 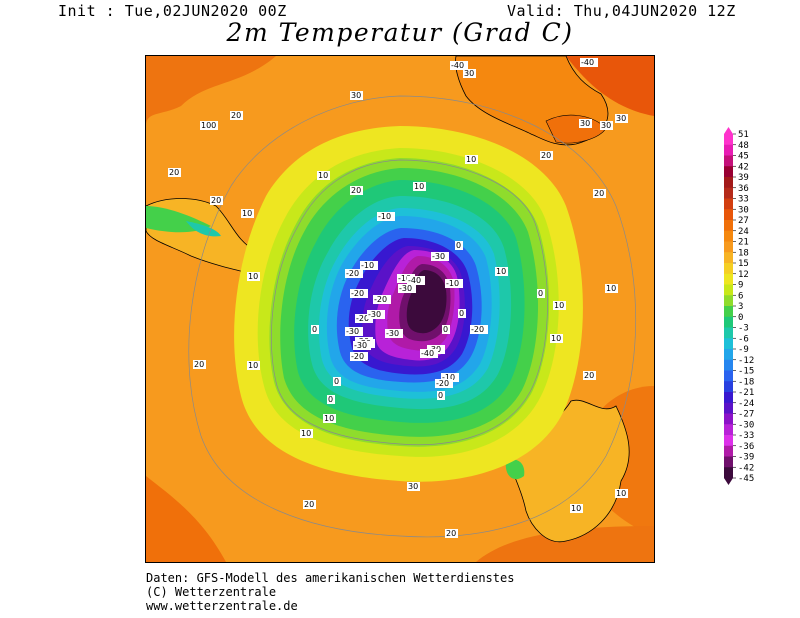 I want to click on legend-tick-label: 42, so click(x=743, y=167).